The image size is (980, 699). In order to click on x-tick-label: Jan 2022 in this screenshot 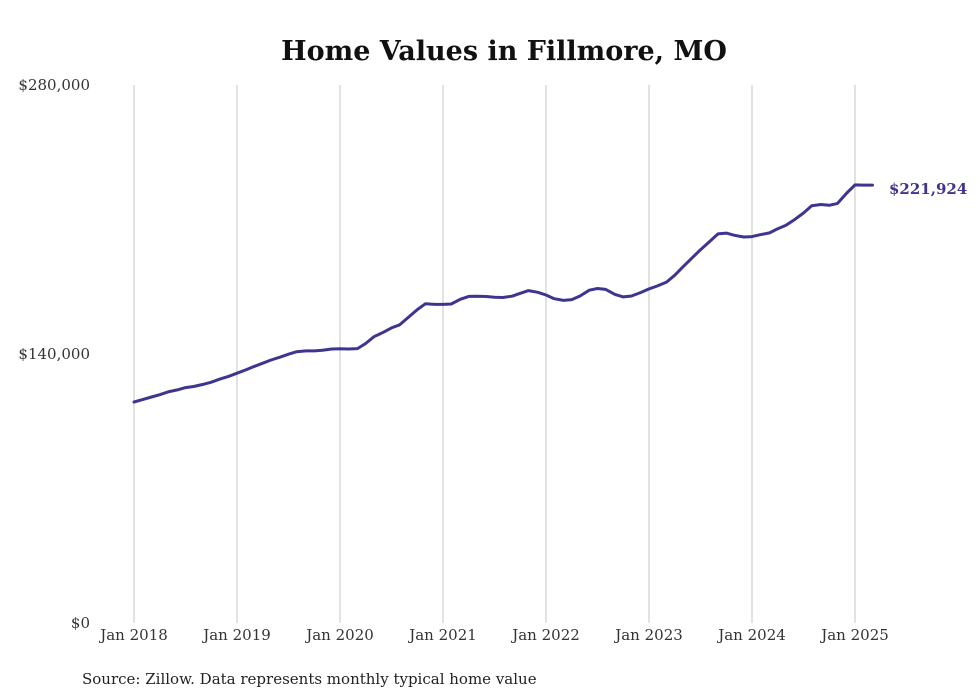, I will do `click(545, 635)`.